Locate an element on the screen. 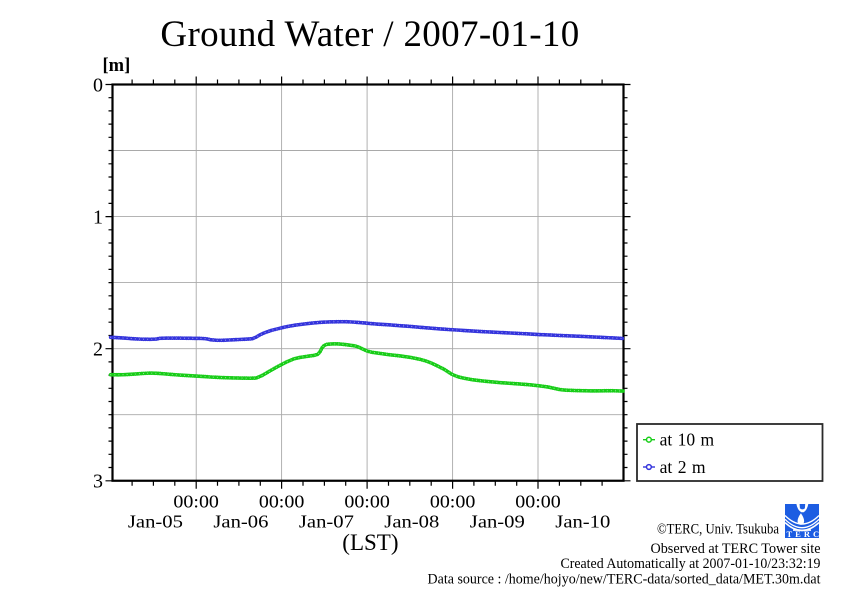 This screenshot has height=595, width=842. svg-text: Jan-07 is located at coordinates (326, 521).